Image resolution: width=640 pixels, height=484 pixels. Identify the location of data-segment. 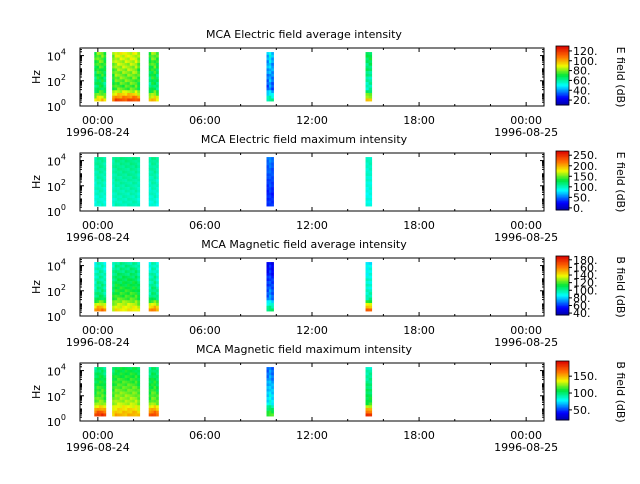
(369, 182).